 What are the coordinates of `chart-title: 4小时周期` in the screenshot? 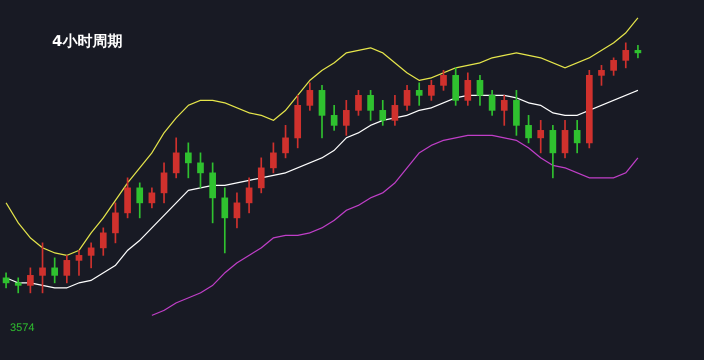 It's located at (87, 41).